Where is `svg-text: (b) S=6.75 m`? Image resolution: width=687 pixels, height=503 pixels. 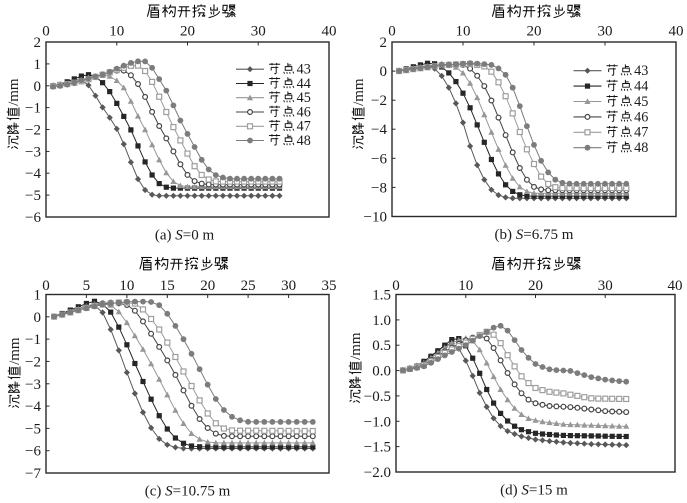
svg-text: (b) S=6.75 m is located at coordinates (534, 235).